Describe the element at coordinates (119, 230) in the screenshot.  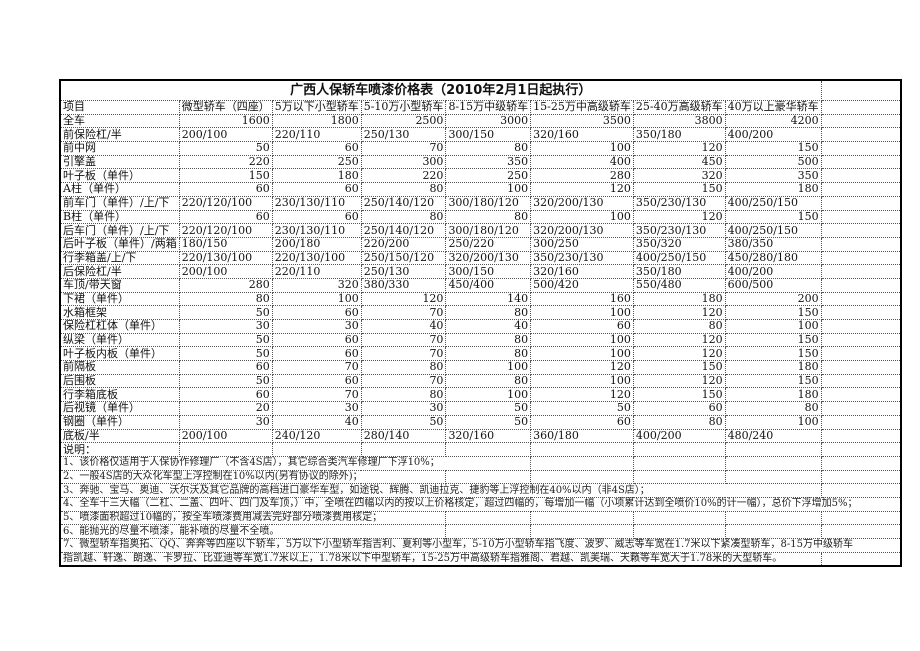
I see `item-name-cell: 后车门（单件）/上/下` at that location.